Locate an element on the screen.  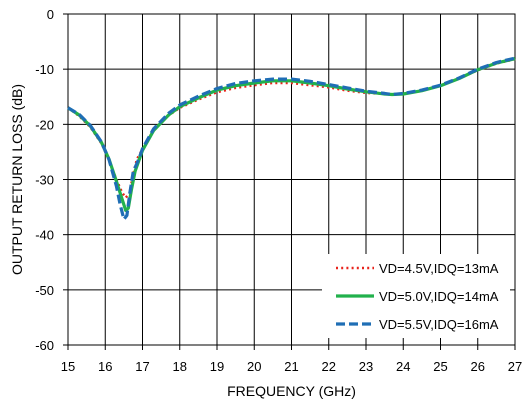
y-tick-label: -50 is located at coordinates (44, 290).